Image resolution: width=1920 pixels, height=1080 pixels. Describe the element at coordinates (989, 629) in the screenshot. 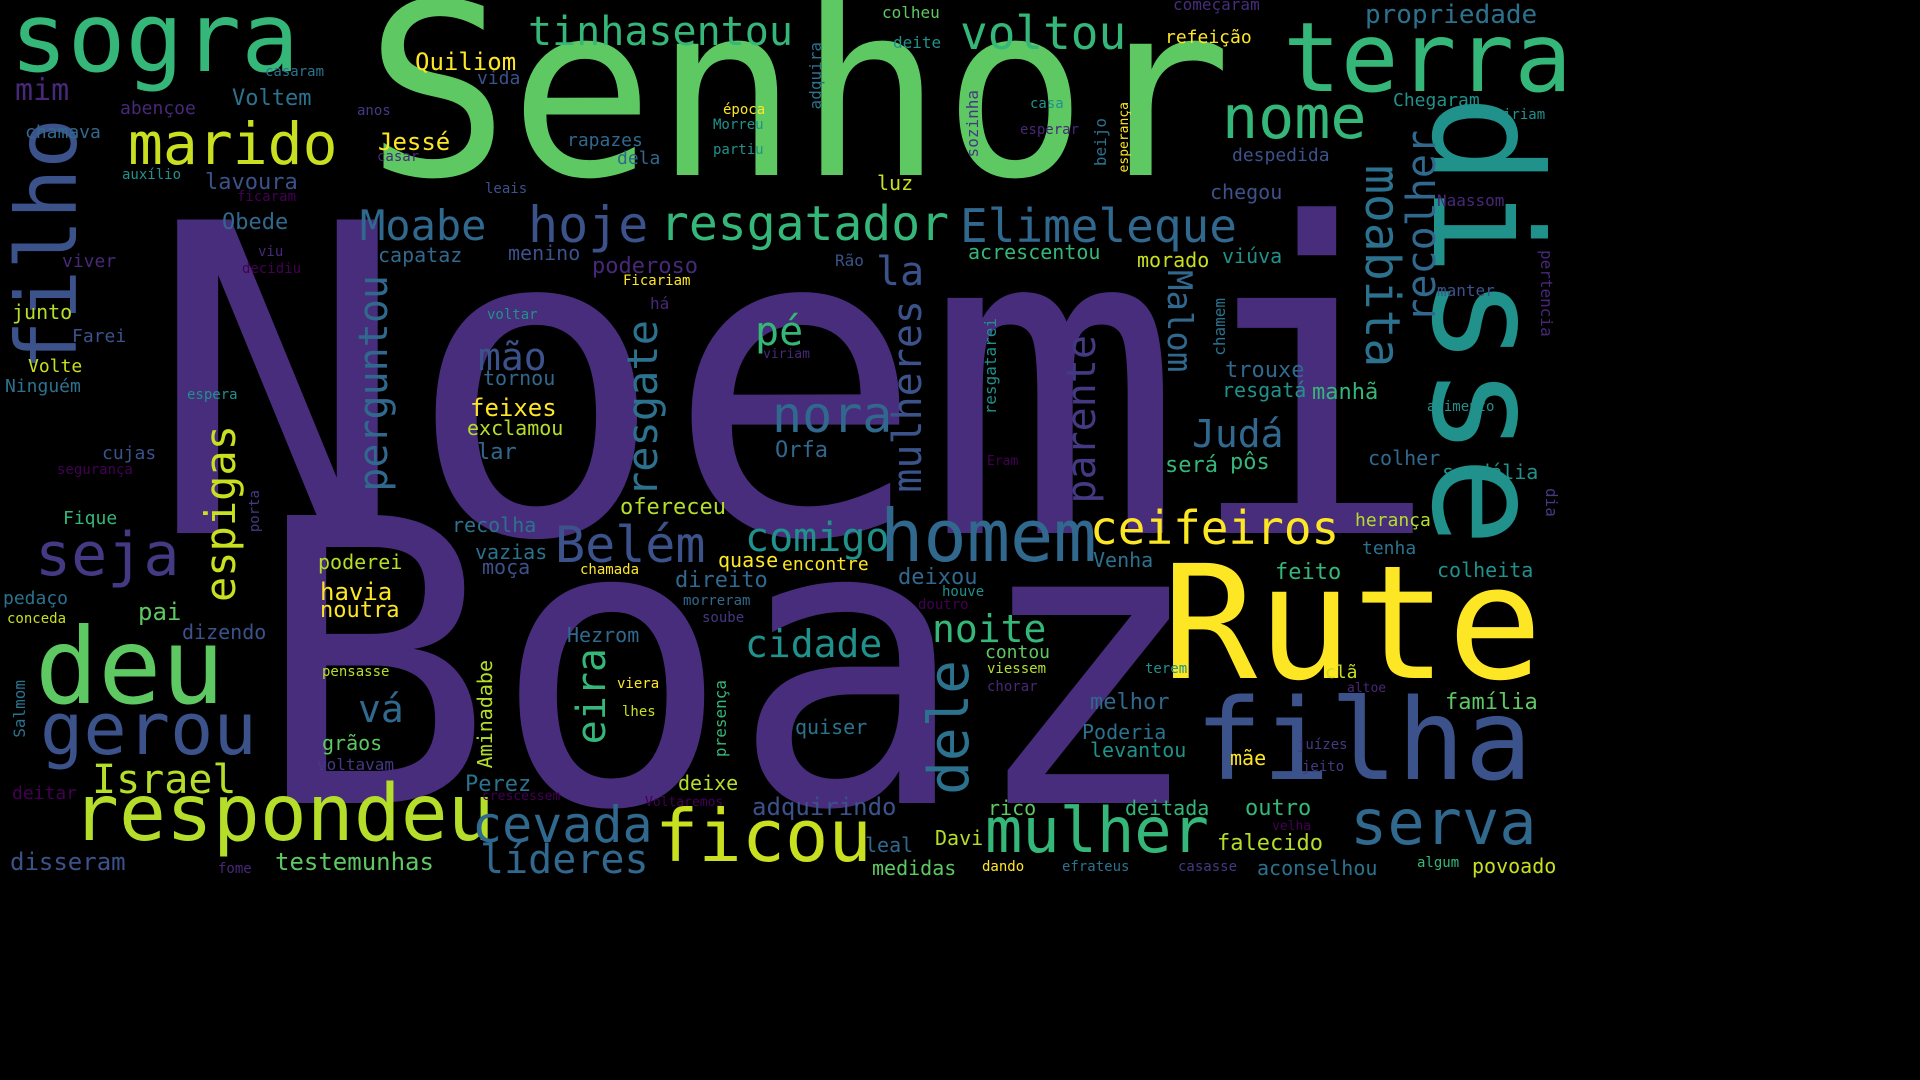

I see `word-noite: noite` at that location.